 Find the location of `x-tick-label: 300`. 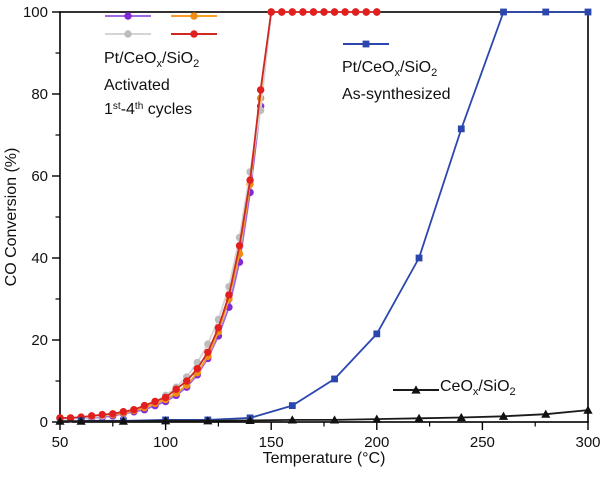

x-tick-label: 300 is located at coordinates (587, 442).